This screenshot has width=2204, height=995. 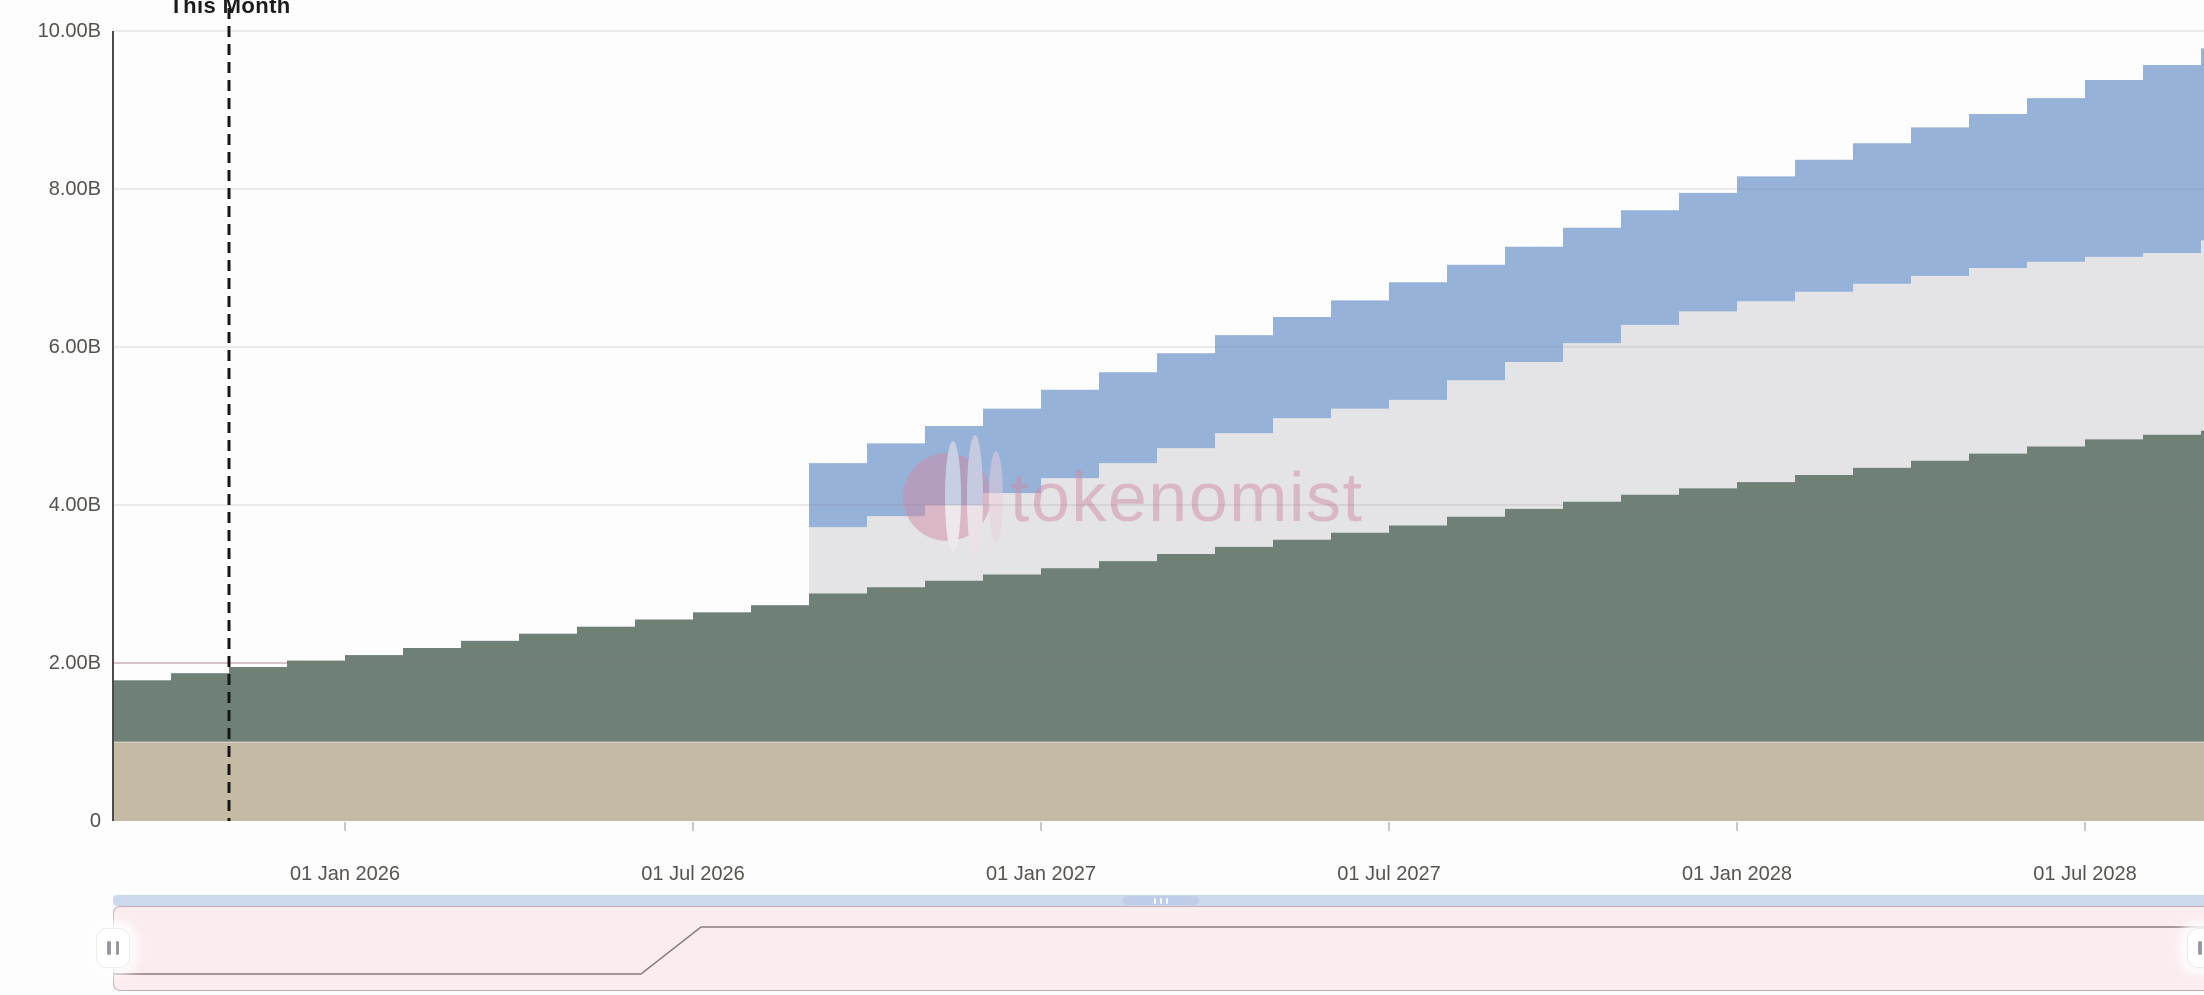 What do you see at coordinates (345, 874) in the screenshot?
I see `x-axis-tick-label: 01 Jan 2026` at bounding box center [345, 874].